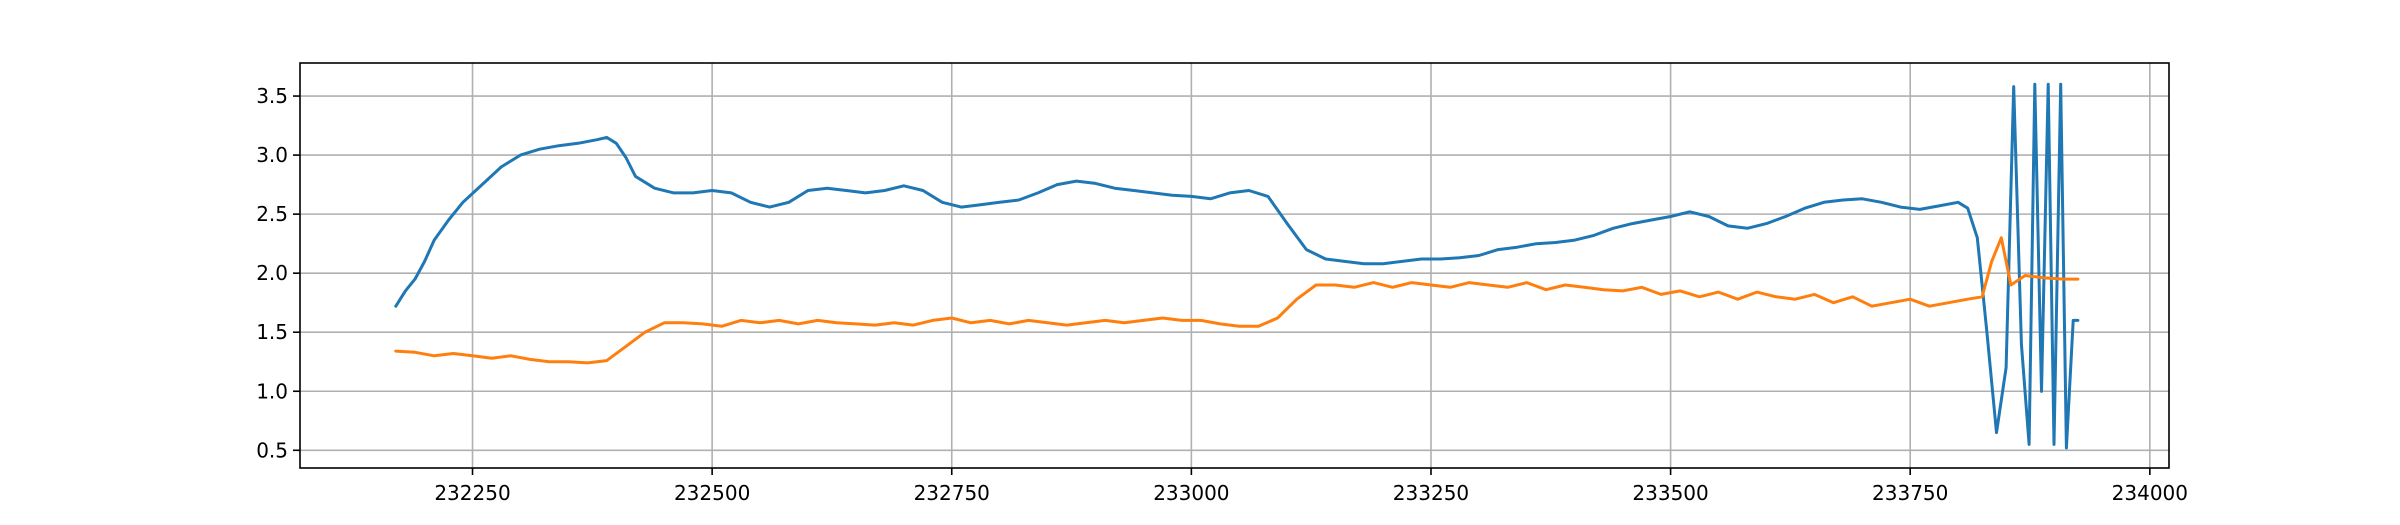 Image resolution: width=2400 pixels, height=525 pixels. What do you see at coordinates (952, 493) in the screenshot?
I see `x-tick-label: 232750` at bounding box center [952, 493].